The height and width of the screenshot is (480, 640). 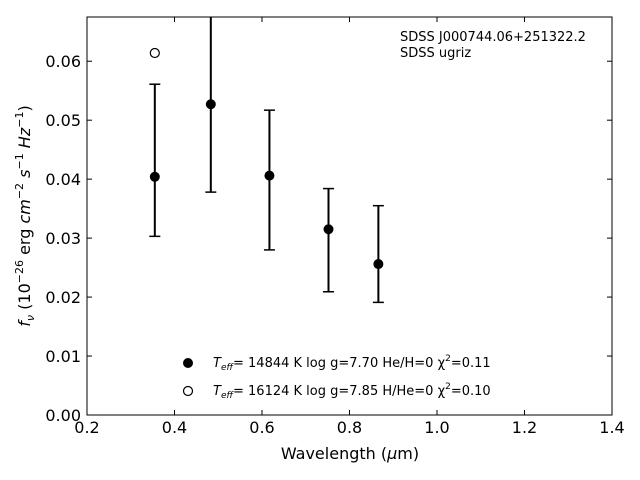 I want to click on x-tick-label: 1.4, so click(x=611, y=427).